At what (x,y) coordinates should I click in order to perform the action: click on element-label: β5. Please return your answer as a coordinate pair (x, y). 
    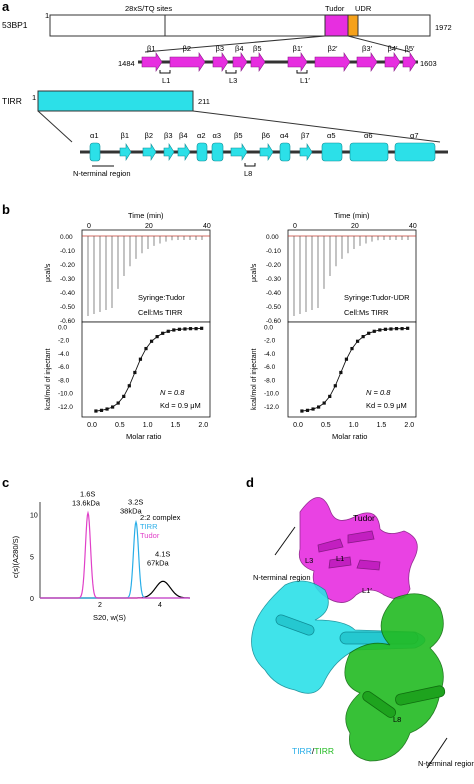
    Looking at the image, I should click on (238, 135).